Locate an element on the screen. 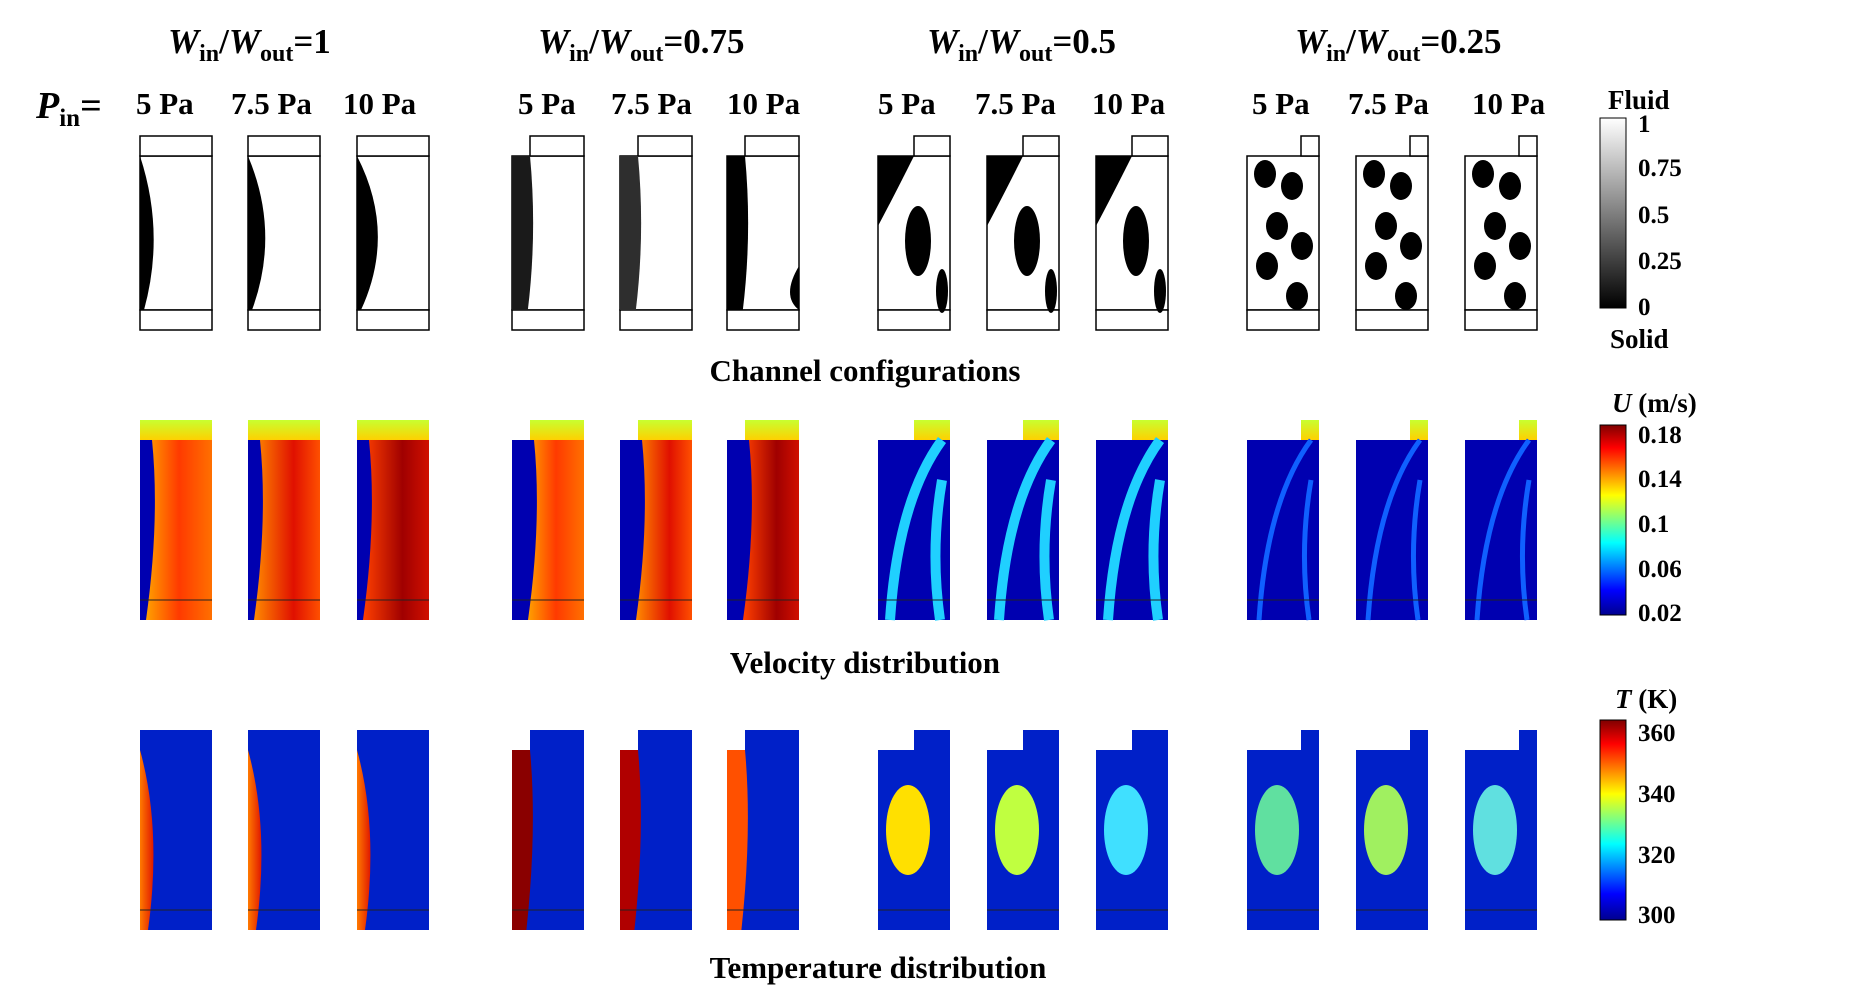 Image resolution: width=1868 pixels, height=991 pixels. fluid-colorbar is located at coordinates (1613, 213).